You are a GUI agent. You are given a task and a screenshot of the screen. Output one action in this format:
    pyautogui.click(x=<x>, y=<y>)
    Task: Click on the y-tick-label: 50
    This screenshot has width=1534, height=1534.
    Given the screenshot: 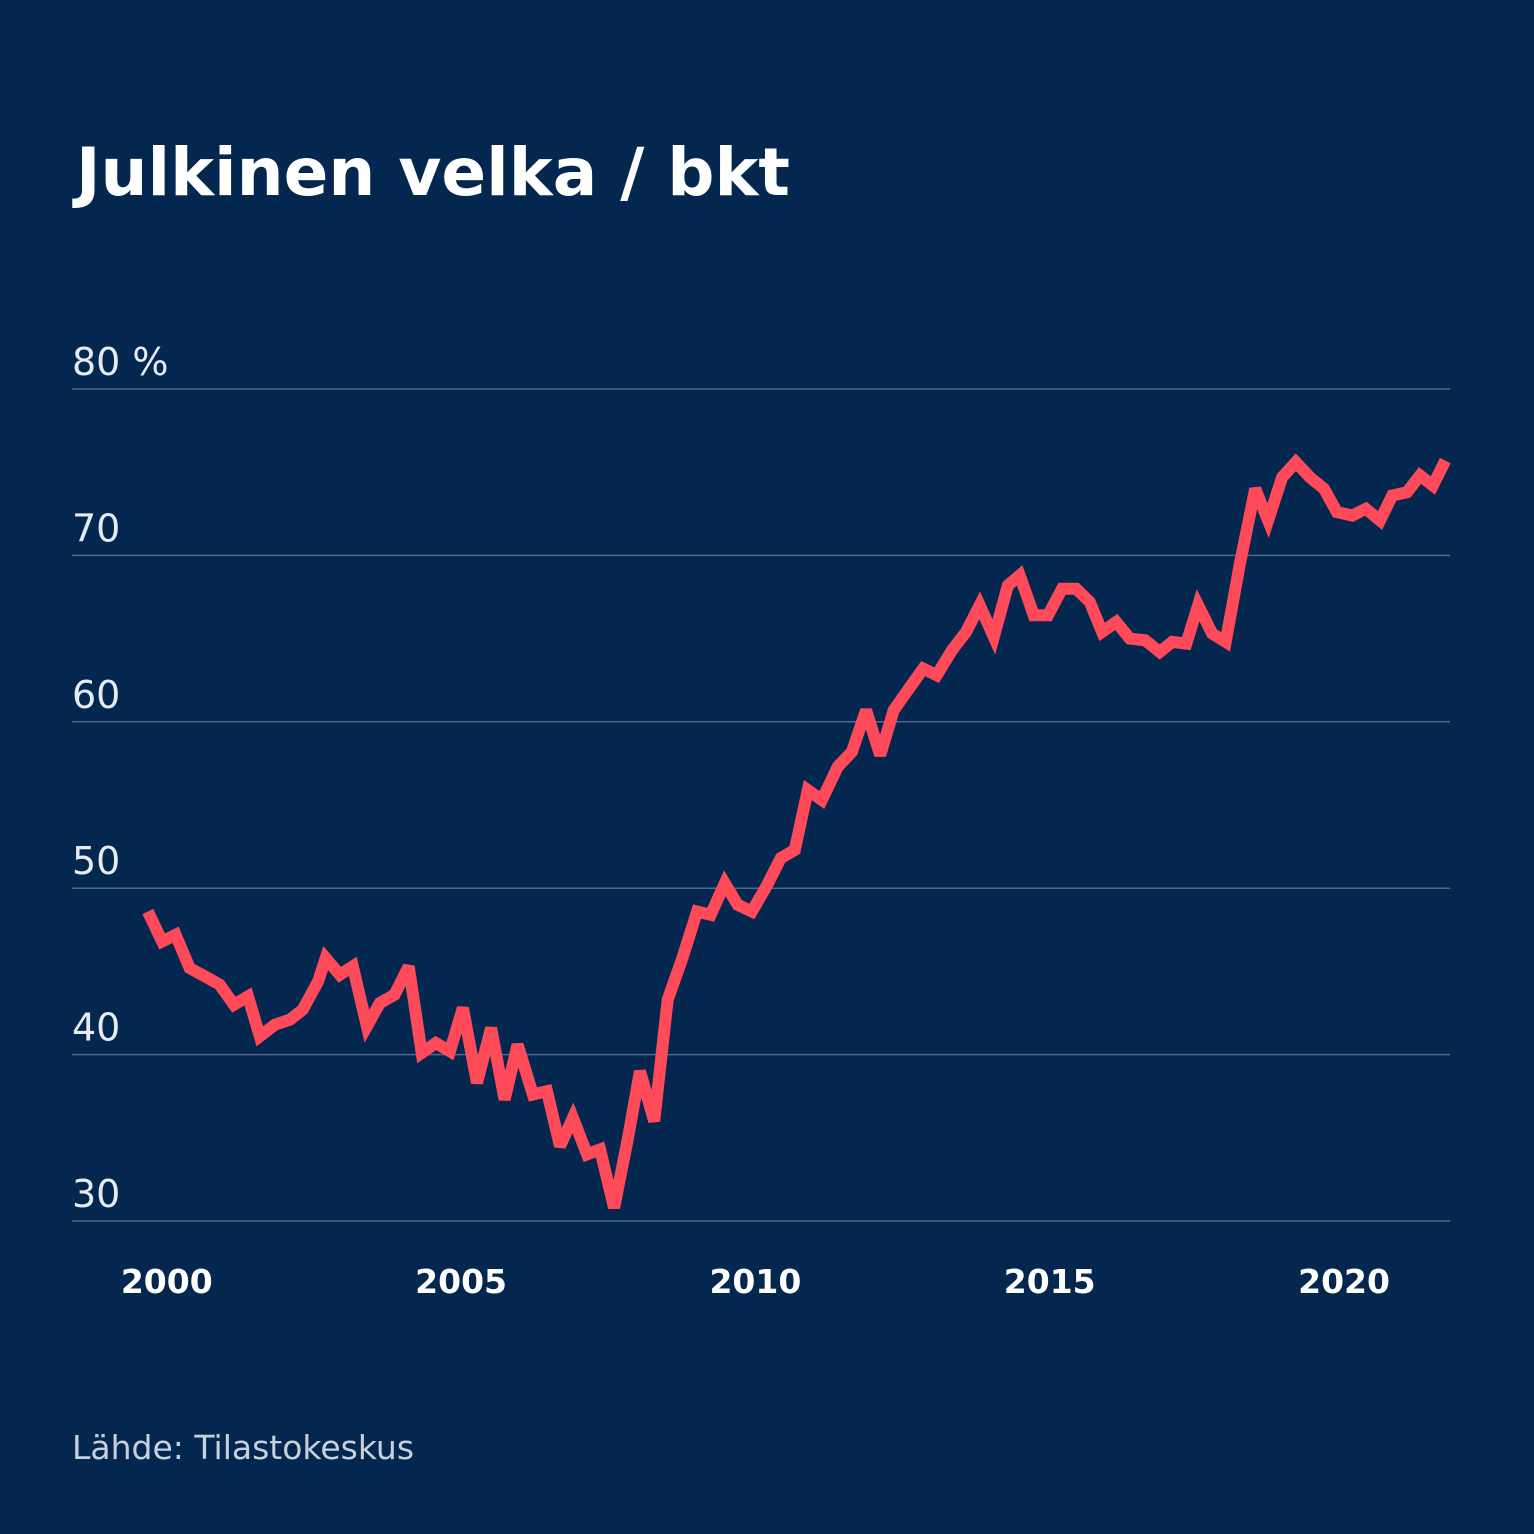 What is the action you would take?
    pyautogui.click(x=96, y=861)
    